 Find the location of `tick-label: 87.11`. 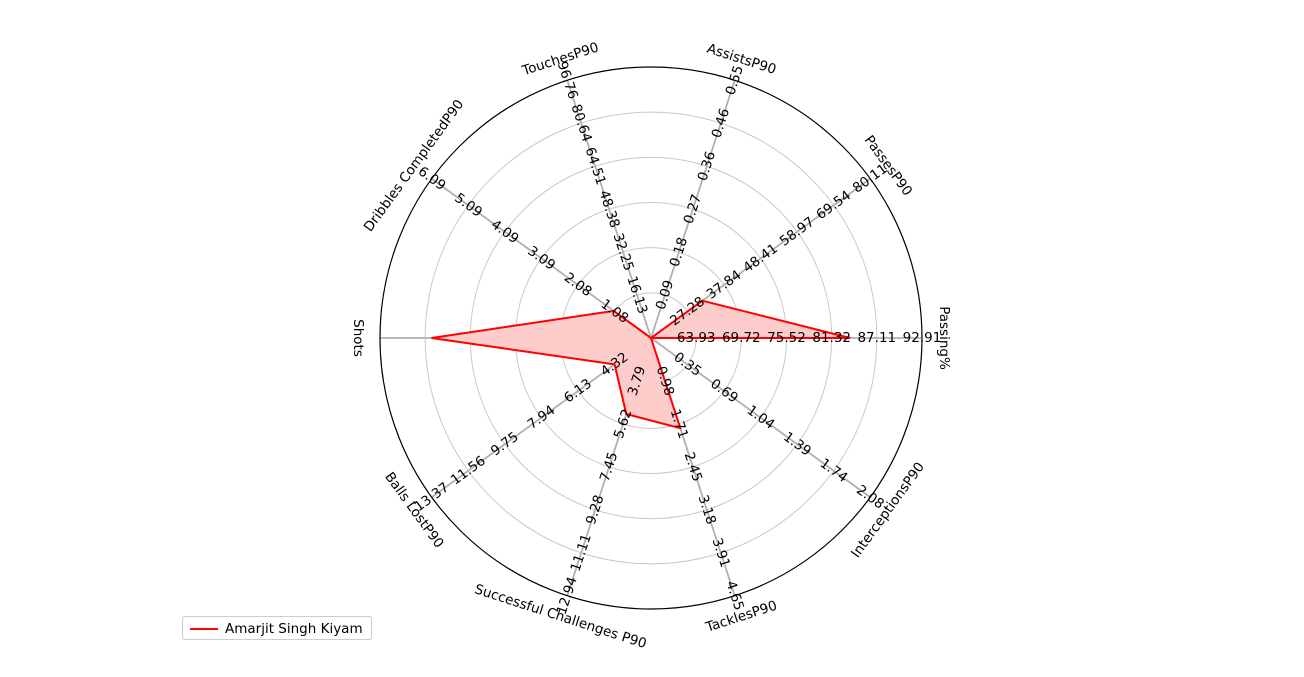

tick-label: 87.11 is located at coordinates (876, 338).